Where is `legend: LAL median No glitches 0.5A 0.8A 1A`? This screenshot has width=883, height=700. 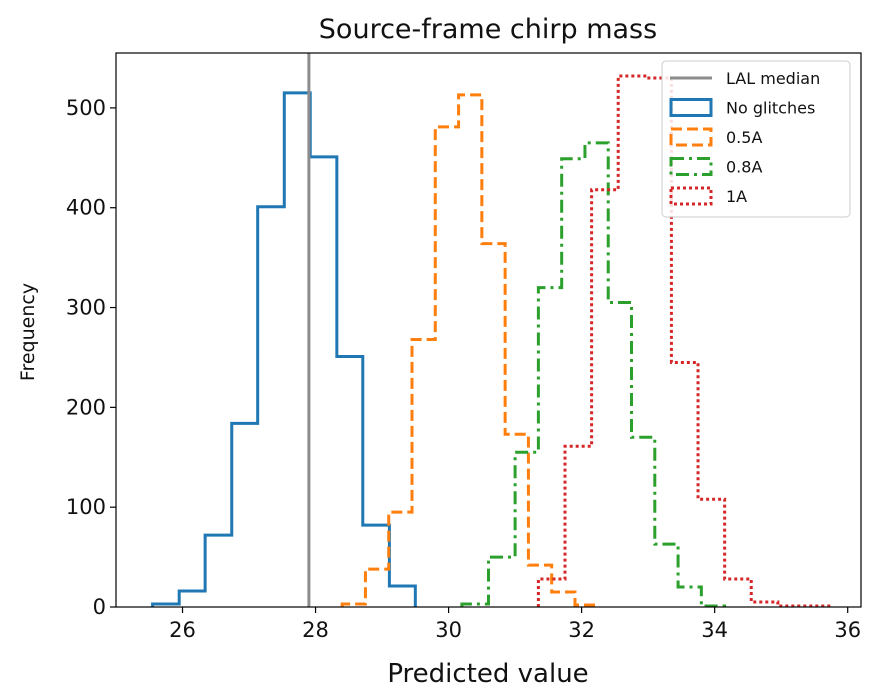
legend: LAL median No glitches 0.5A 0.8A 1A is located at coordinates (756, 139).